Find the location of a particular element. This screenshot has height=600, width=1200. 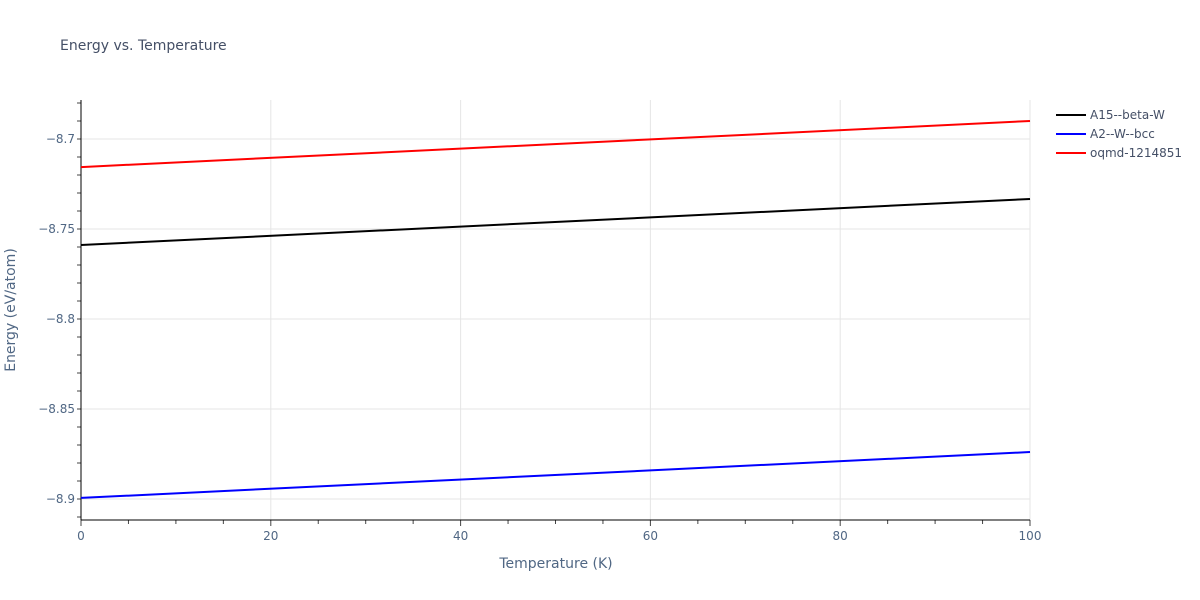

legend-label: A15--beta-W is located at coordinates (1127, 115).